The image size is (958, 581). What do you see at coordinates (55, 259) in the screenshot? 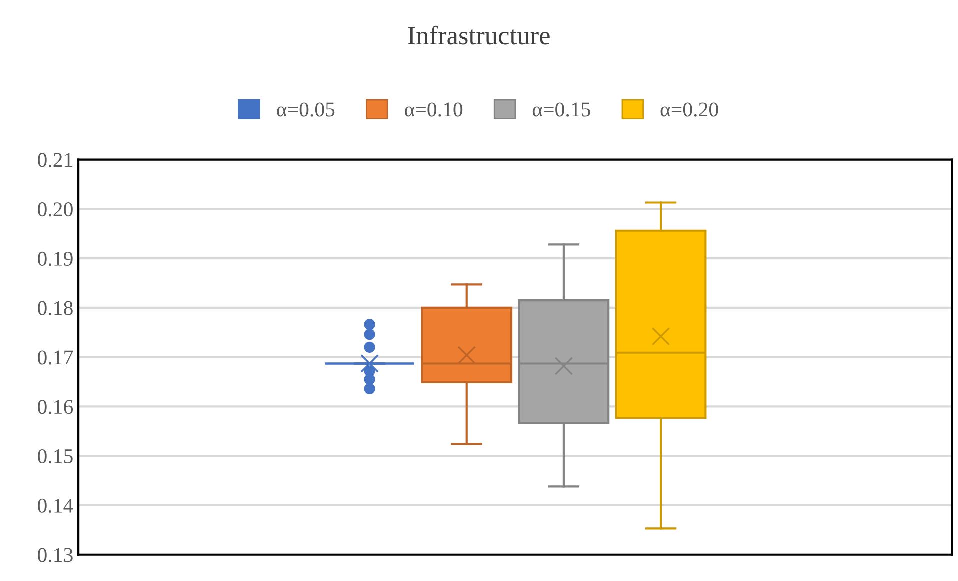
I see `y-tick-label: 0.19` at bounding box center [55, 259].